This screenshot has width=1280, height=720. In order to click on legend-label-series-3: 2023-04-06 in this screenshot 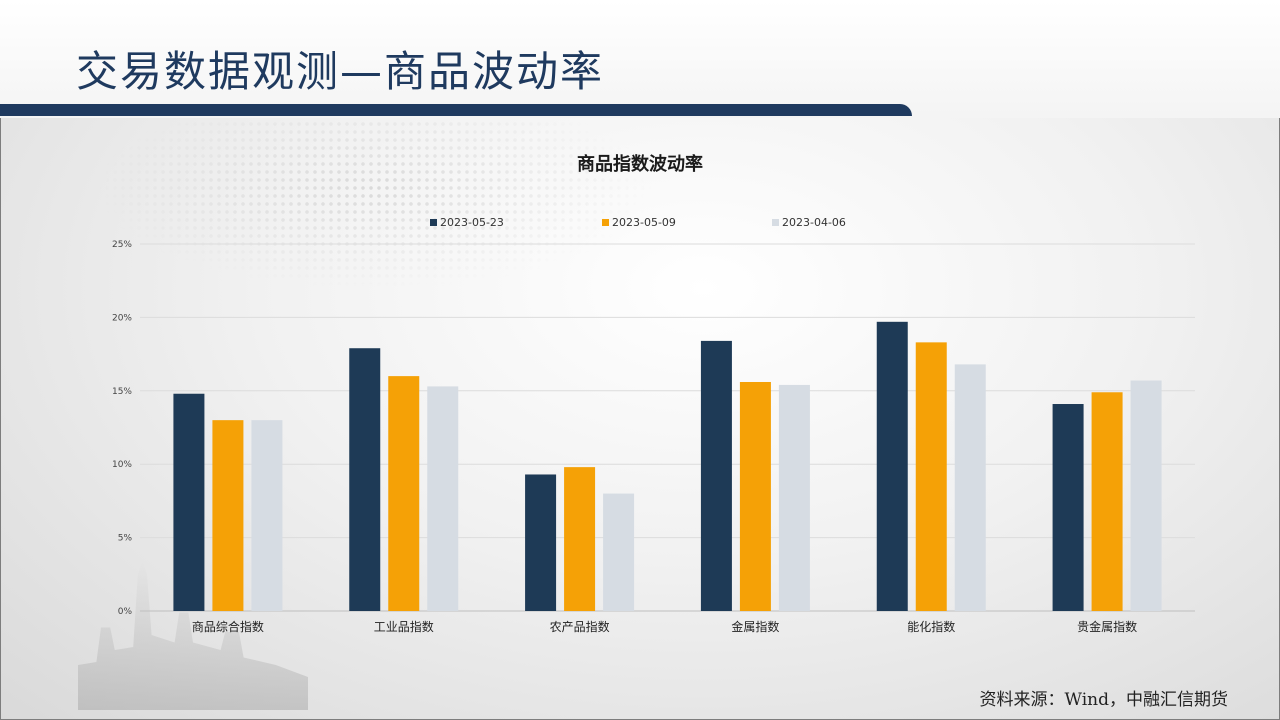, I will do `click(814, 222)`.